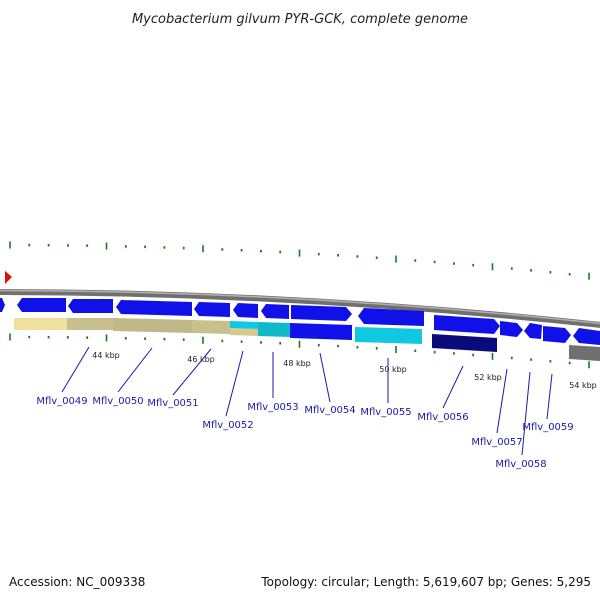  Describe the element at coordinates (8, 277) in the screenshot. I see `red-marker-icon` at that location.